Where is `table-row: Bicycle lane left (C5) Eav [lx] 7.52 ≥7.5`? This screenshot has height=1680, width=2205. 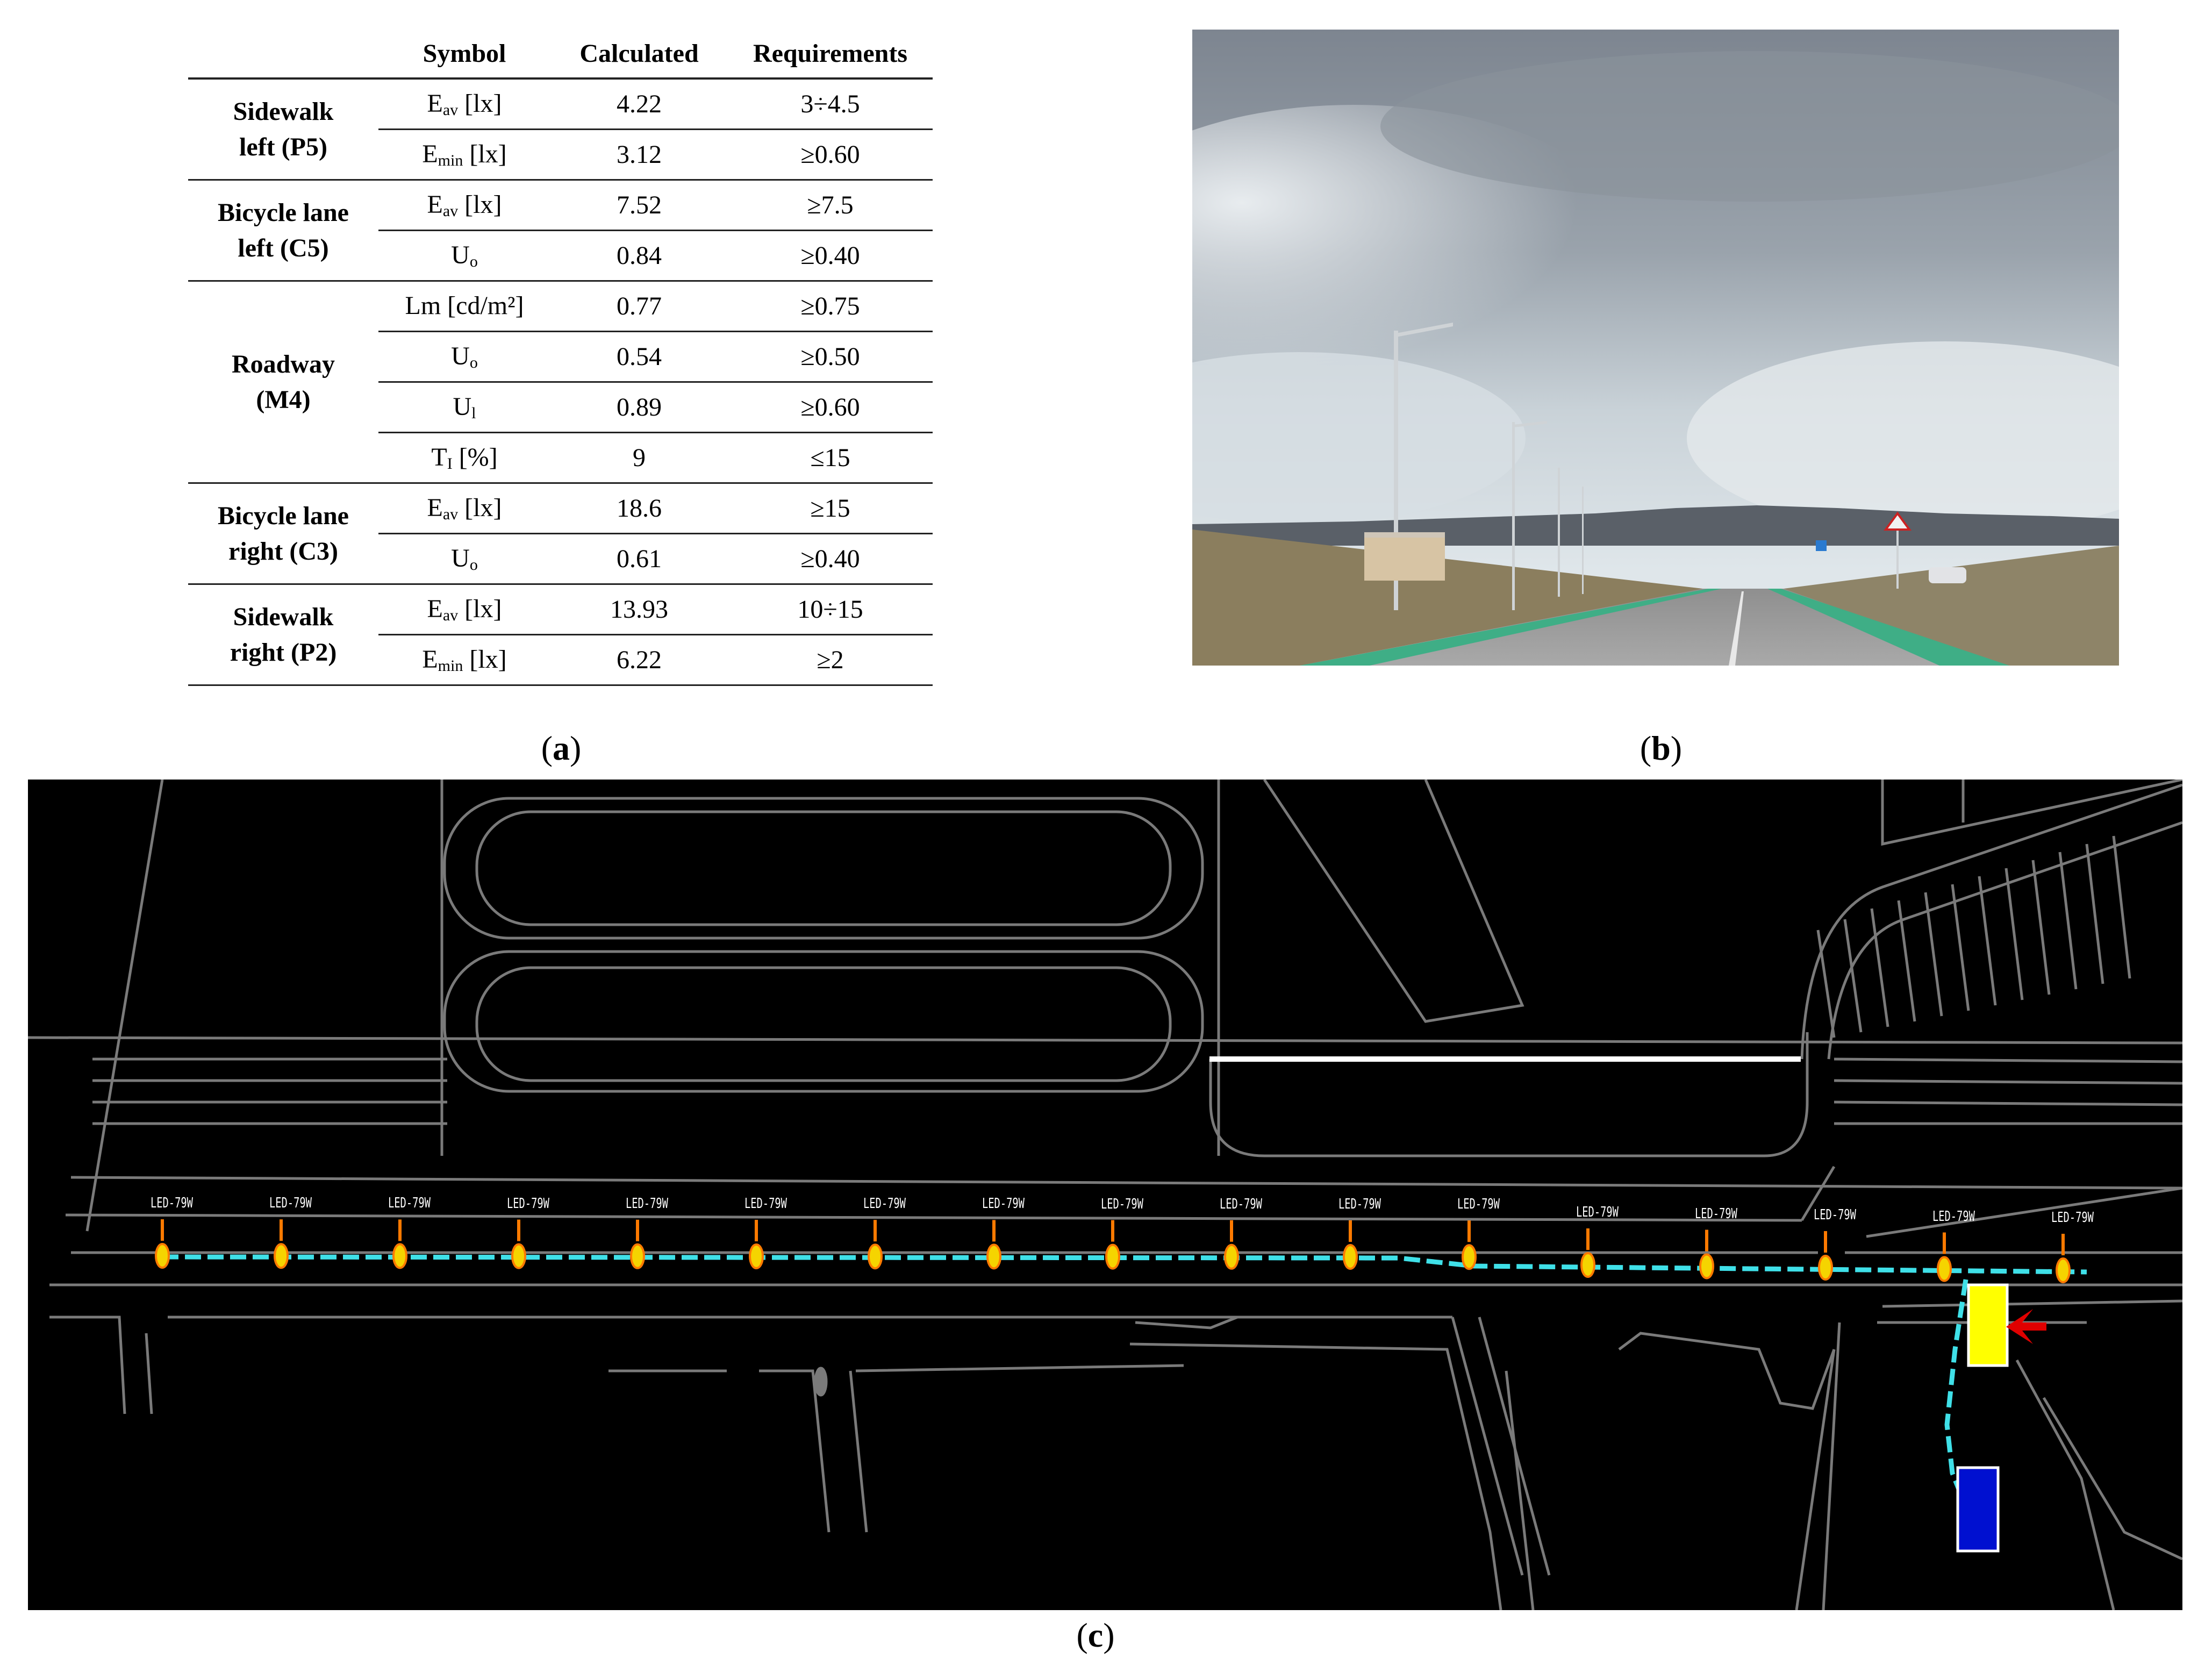
table-row: Bicycle lane left (C5) Eav [lx] 7.52 ≥7.5 is located at coordinates (560, 231).